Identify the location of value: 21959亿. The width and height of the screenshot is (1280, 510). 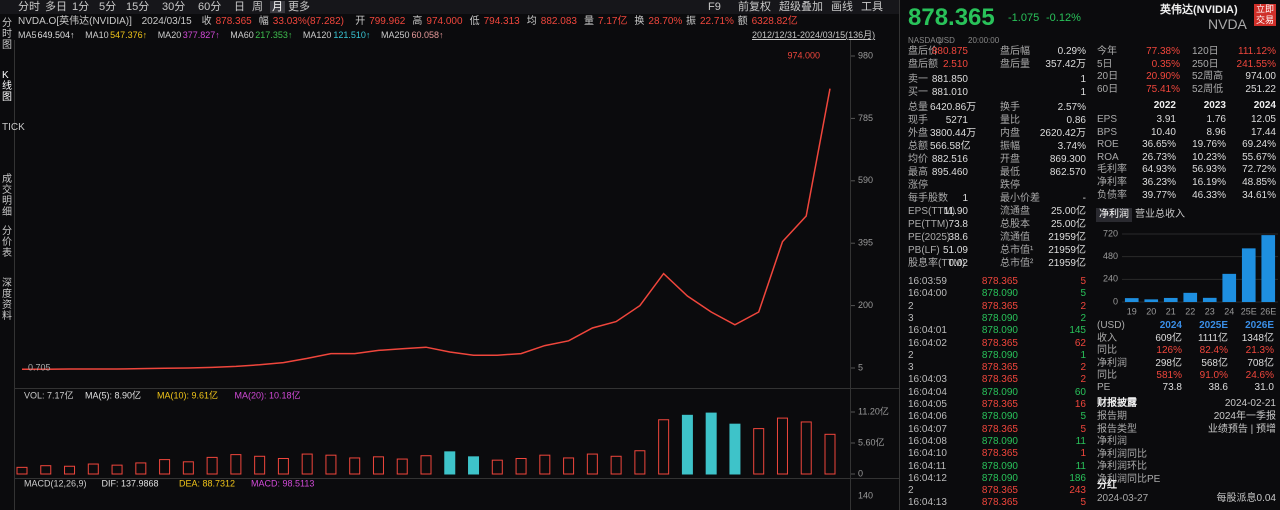
(1067, 250).